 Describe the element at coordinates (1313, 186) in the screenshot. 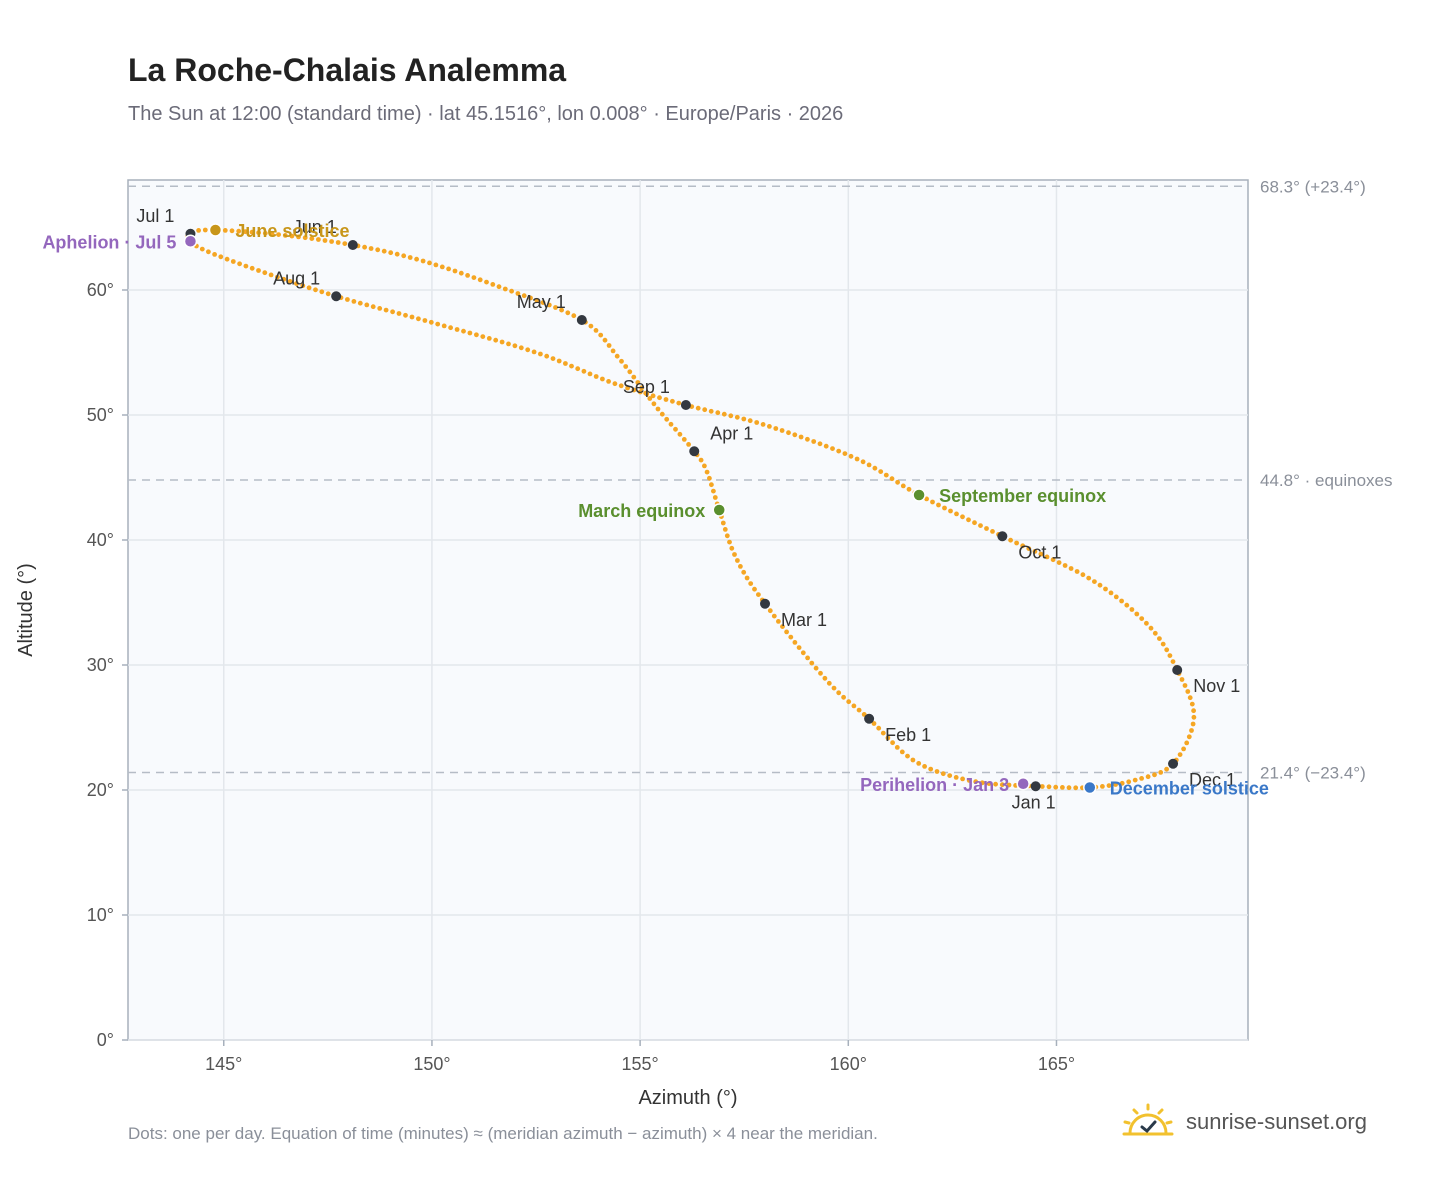

I see `reference-line-label: 68.3° (+23.4°)` at that location.